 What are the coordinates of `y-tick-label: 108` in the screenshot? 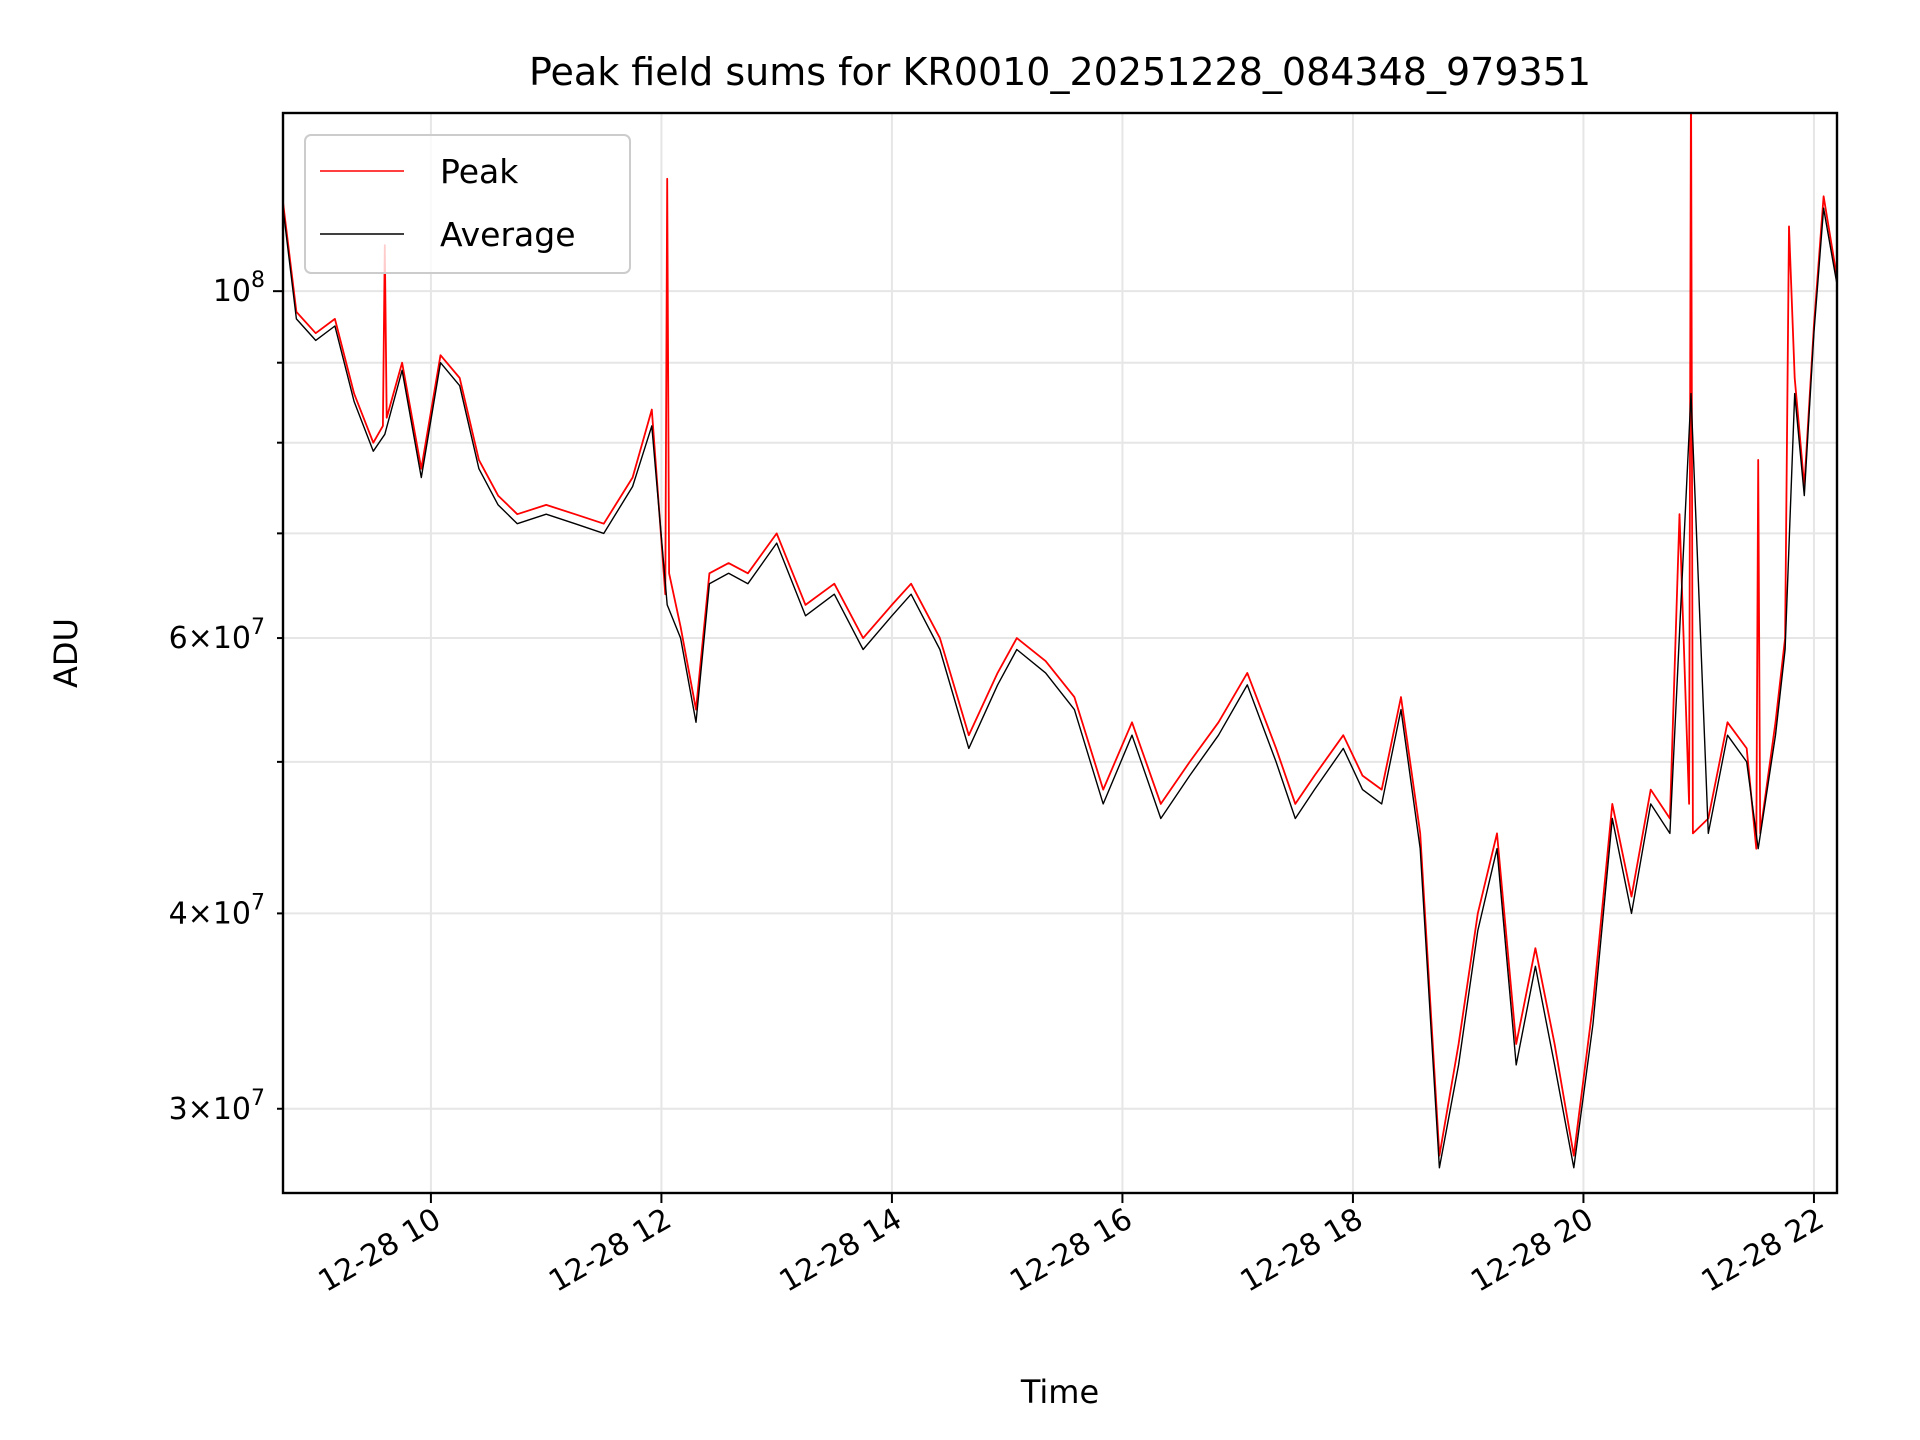 It's located at (239, 288).